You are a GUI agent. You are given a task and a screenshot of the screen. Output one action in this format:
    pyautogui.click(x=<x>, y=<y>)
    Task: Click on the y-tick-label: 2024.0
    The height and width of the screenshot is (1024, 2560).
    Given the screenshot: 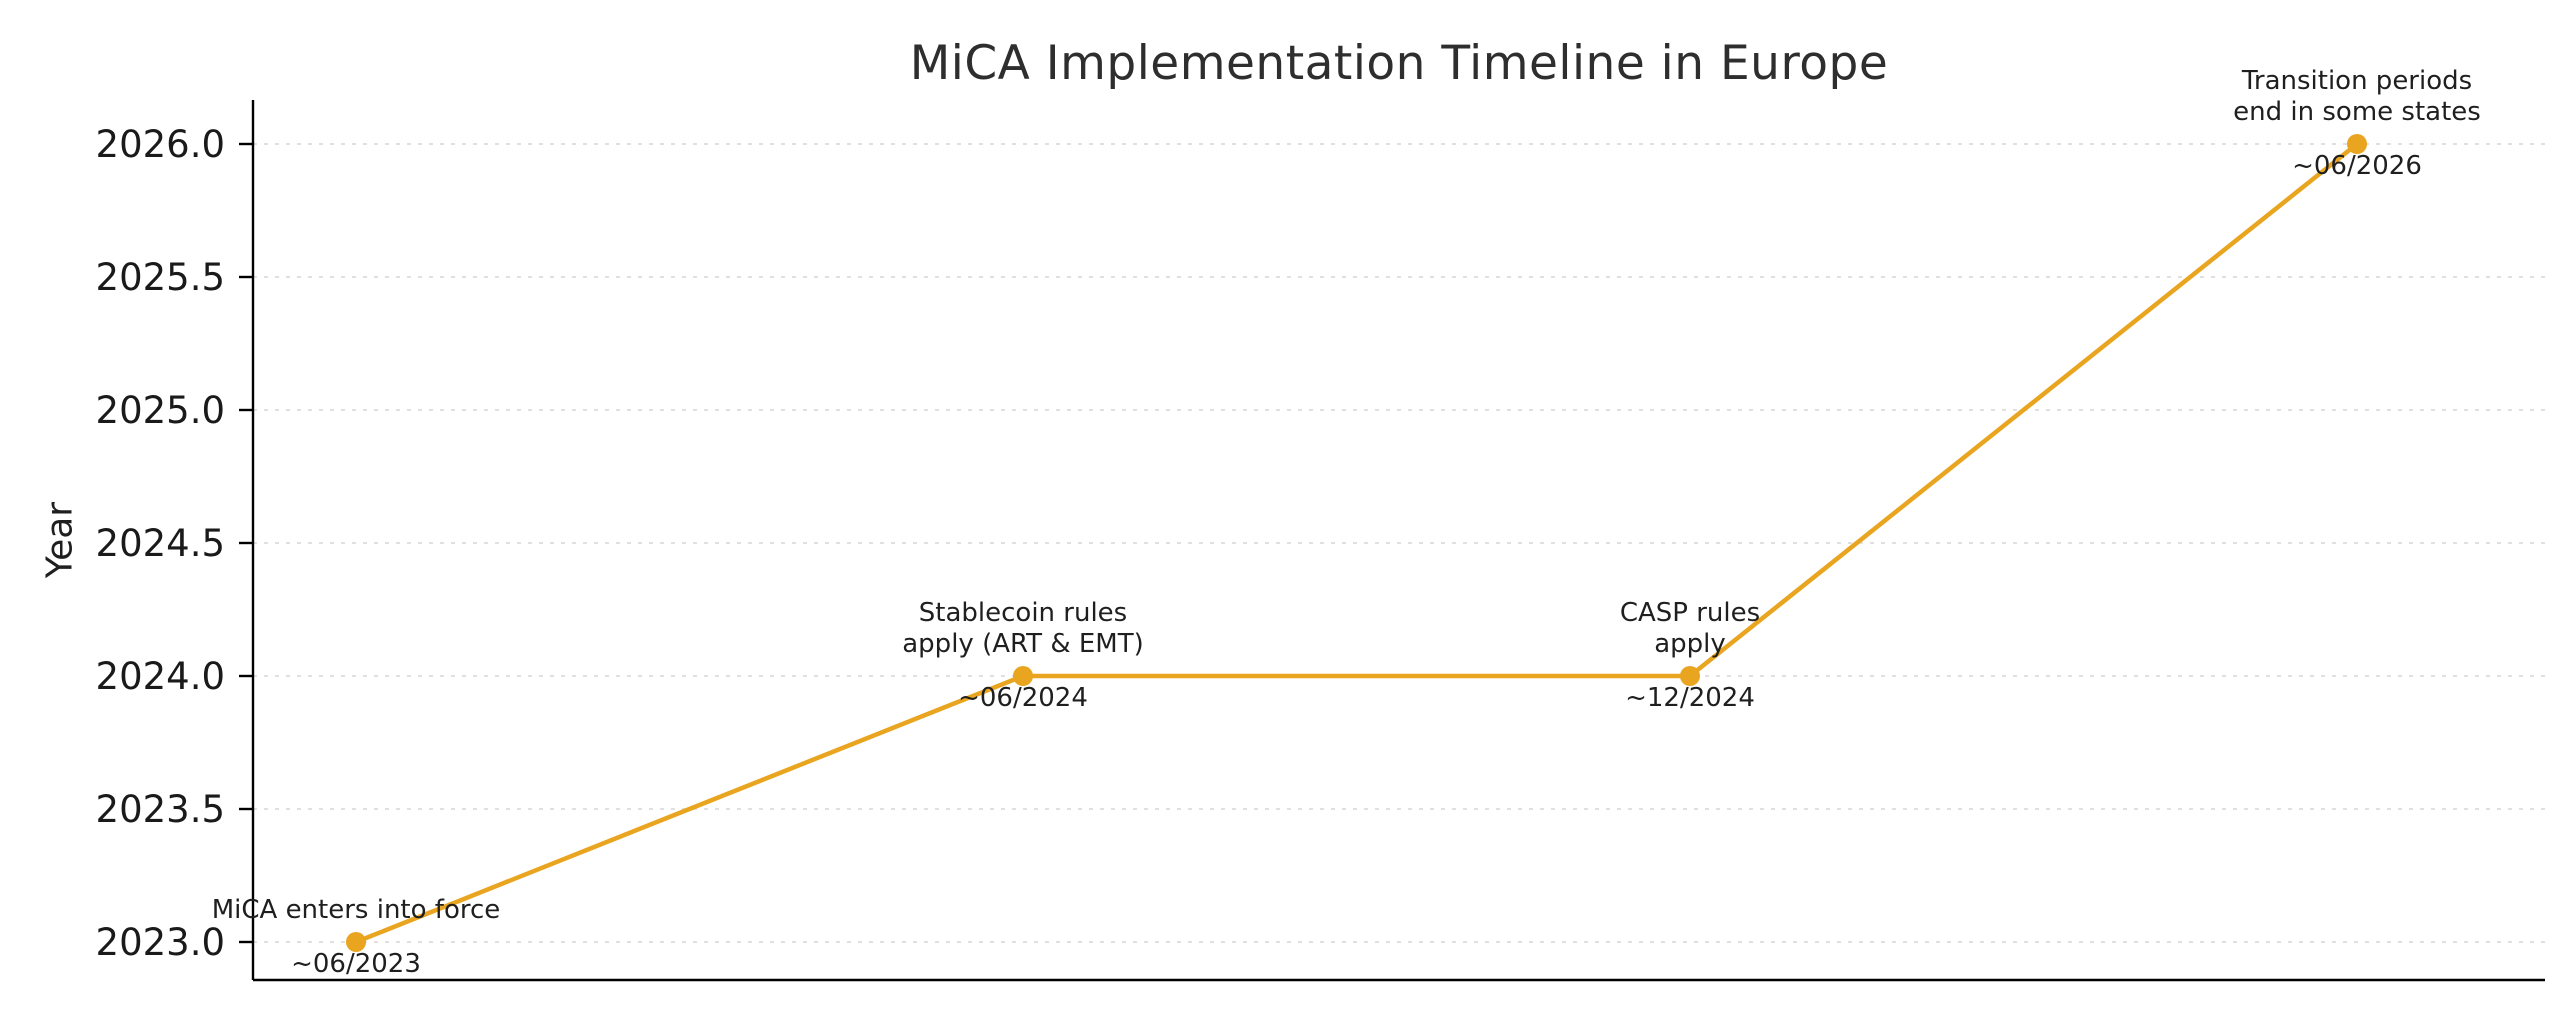 What is the action you would take?
    pyautogui.click(x=160, y=676)
    